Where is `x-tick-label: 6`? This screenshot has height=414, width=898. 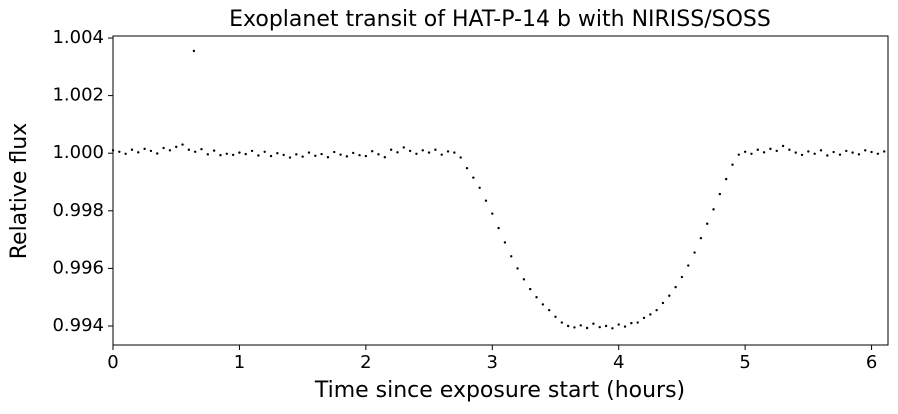 x-tick-label: 6 is located at coordinates (871, 362).